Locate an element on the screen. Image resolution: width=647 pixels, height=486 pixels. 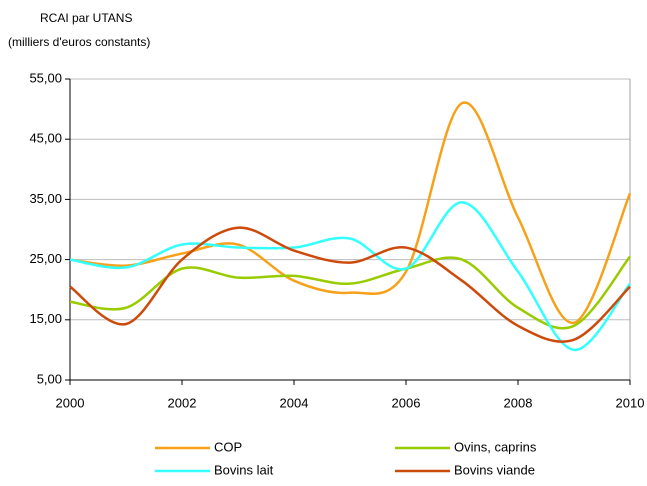
y-tick-label: 5,00 is located at coordinates (49, 378).